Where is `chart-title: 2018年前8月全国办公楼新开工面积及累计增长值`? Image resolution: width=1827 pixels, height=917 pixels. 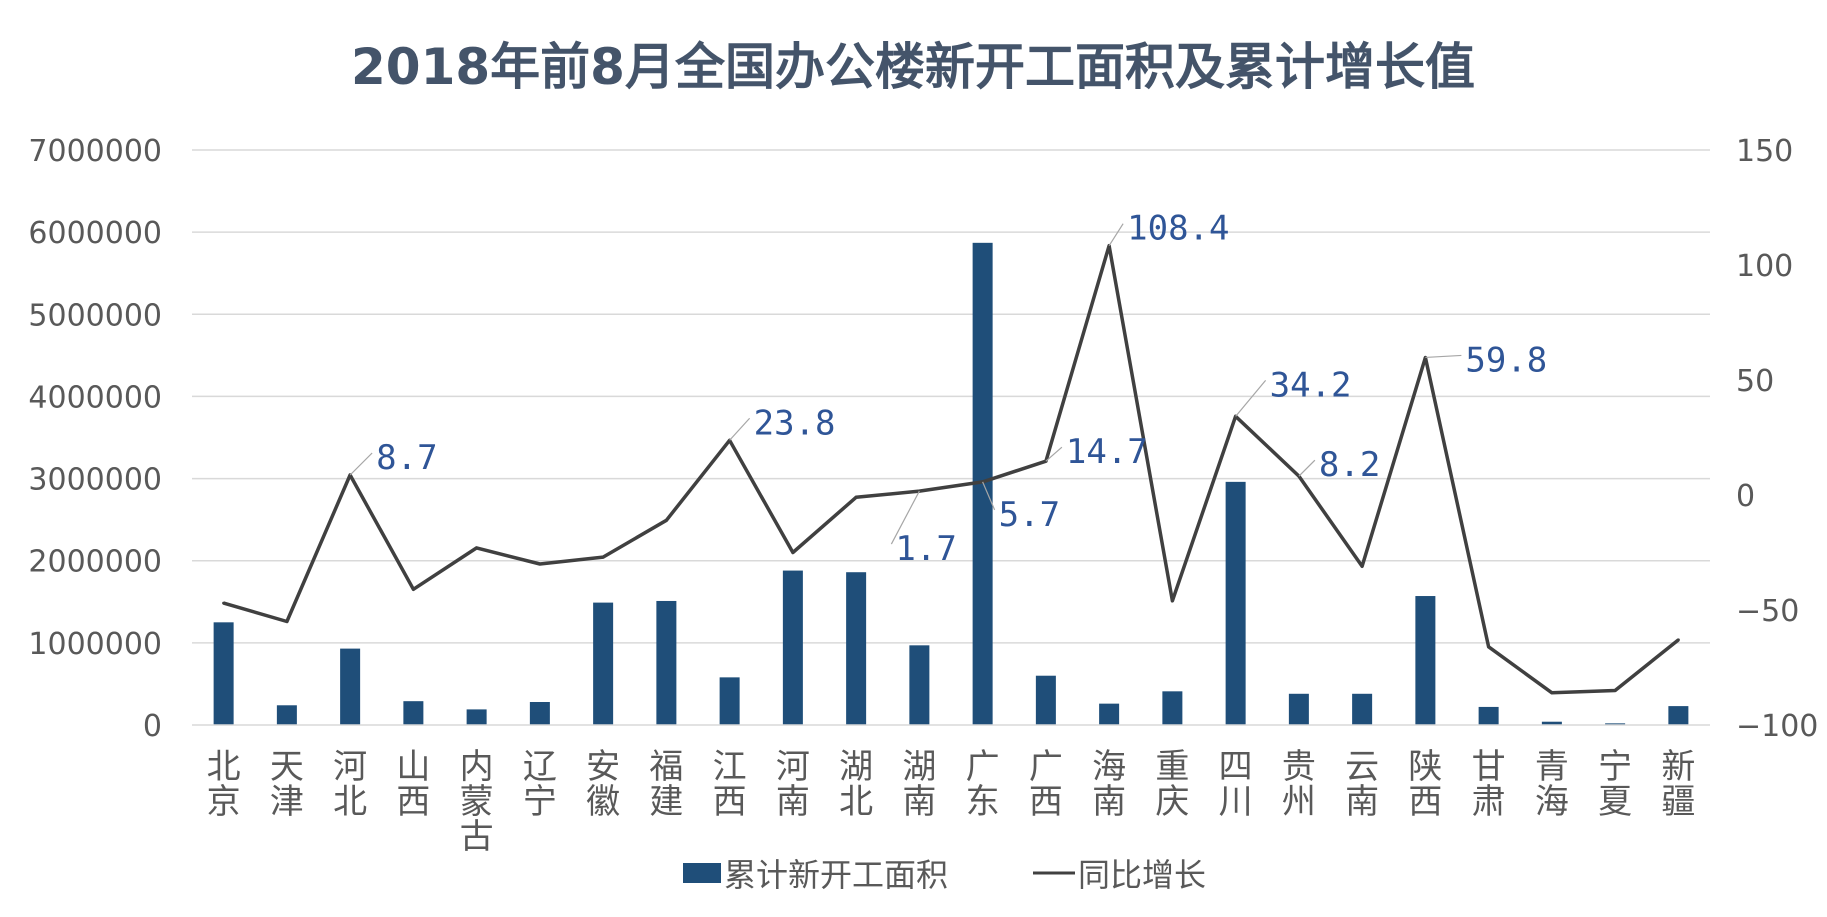
chart-title: 2018年前8月全国办公楼新开工面积及累计增长值 is located at coordinates (913, 67).